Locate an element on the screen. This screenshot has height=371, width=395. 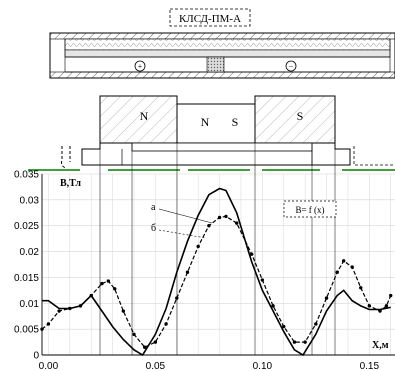
formula-box: B= f (x) is located at coordinates (310, 209).